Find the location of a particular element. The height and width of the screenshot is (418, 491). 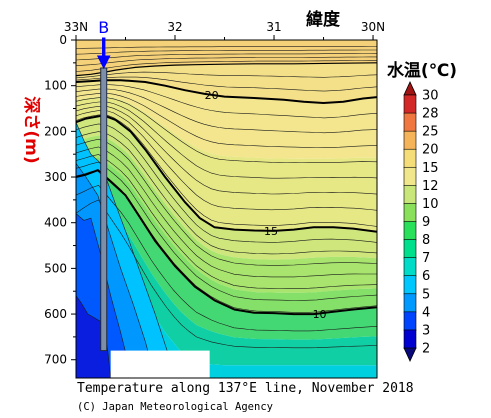

colorbar-label: 2 is located at coordinates (426, 349).